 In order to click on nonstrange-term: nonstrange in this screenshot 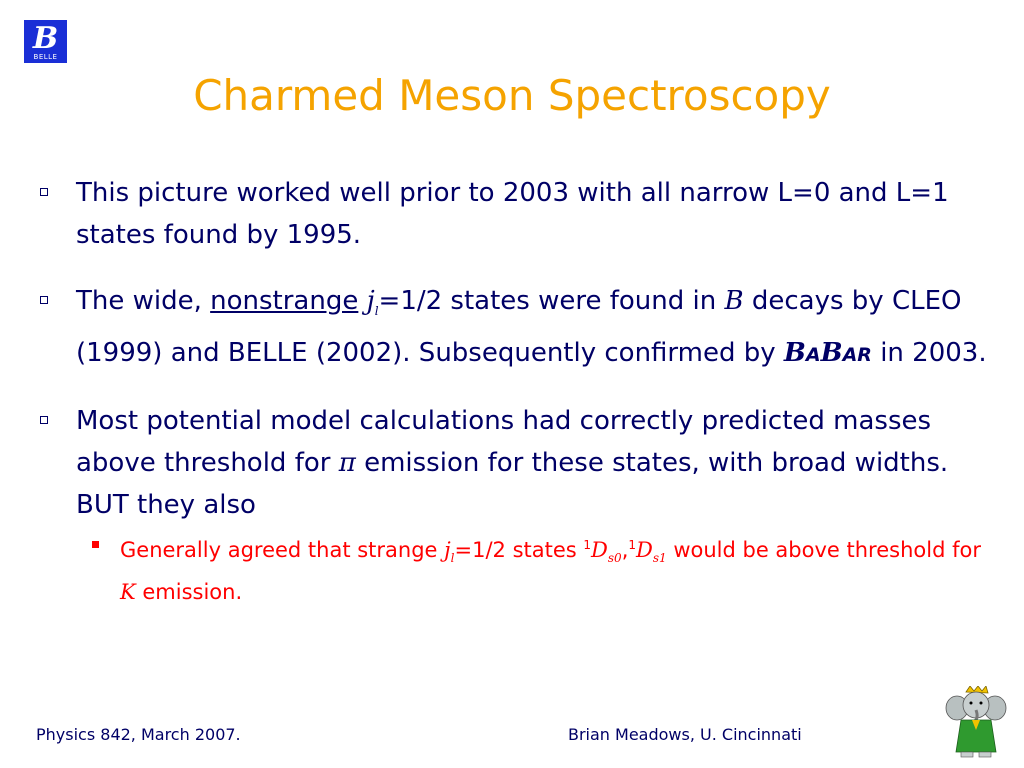, I will do `click(284, 301)`.